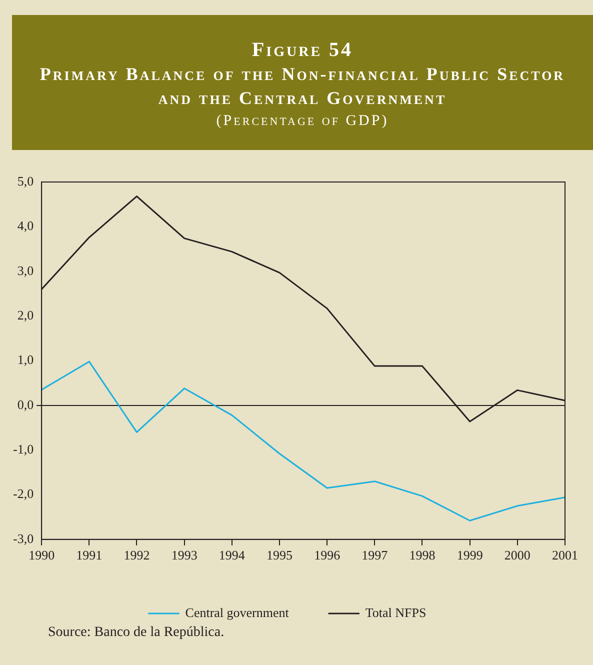 Image resolution: width=593 pixels, height=665 pixels. What do you see at coordinates (279, 555) in the screenshot?
I see `x-tick-label: 1995` at bounding box center [279, 555].